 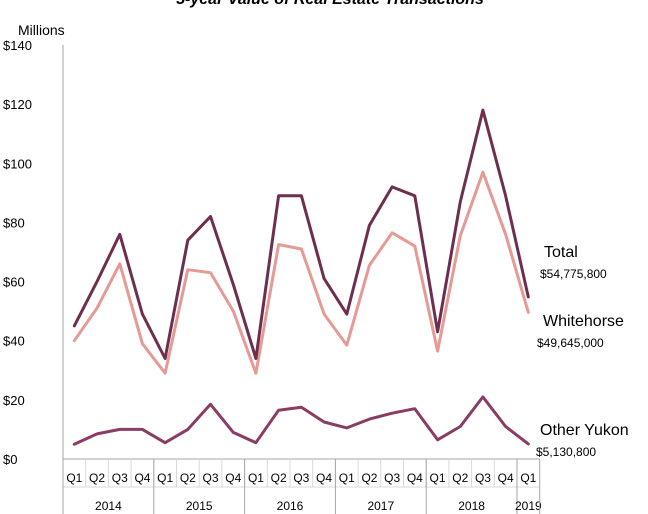 What do you see at coordinates (108, 506) in the screenshot?
I see `x-group-label: 2014` at bounding box center [108, 506].